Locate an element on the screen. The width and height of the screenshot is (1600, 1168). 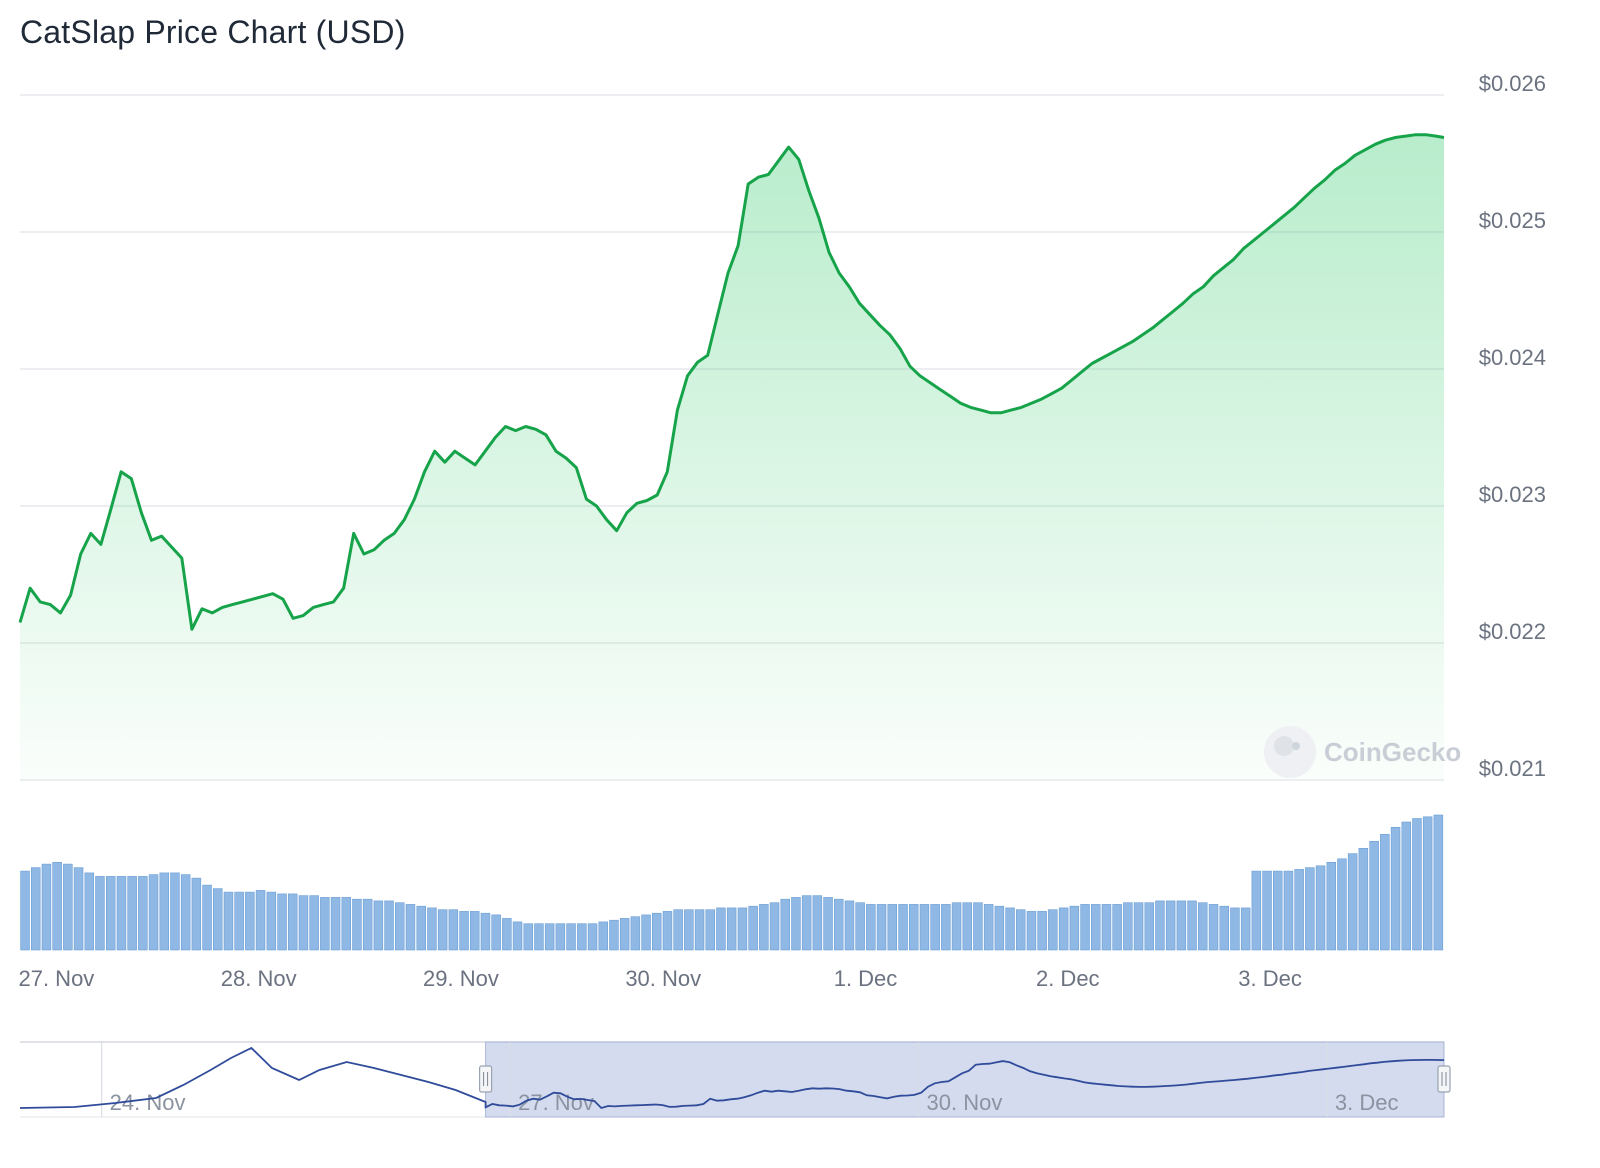
navigator-tick-label: 3. Dec is located at coordinates (1367, 1102).